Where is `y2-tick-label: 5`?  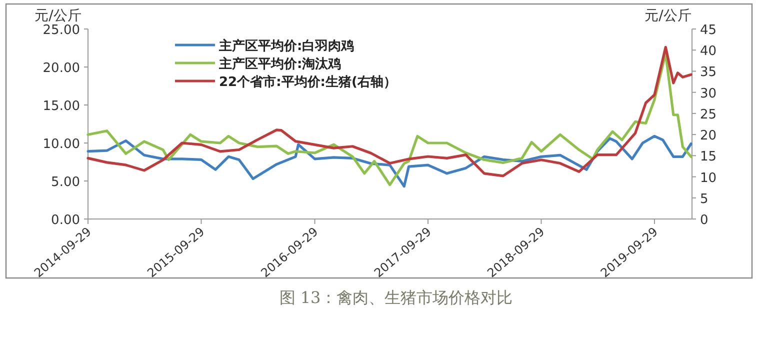 y2-tick-label: 5 is located at coordinates (704, 199).